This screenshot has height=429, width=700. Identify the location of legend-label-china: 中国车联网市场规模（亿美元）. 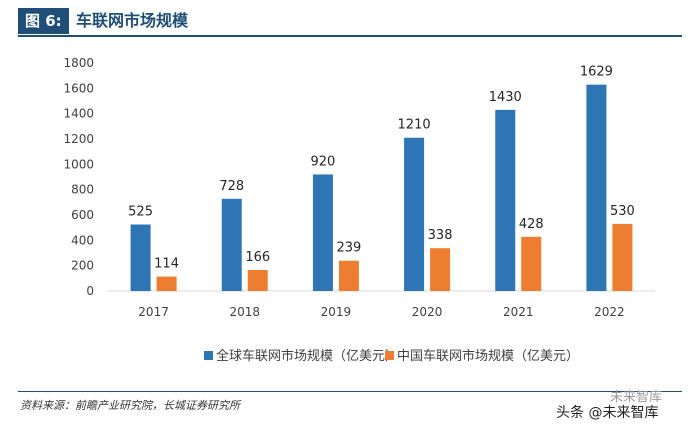
(488, 356).